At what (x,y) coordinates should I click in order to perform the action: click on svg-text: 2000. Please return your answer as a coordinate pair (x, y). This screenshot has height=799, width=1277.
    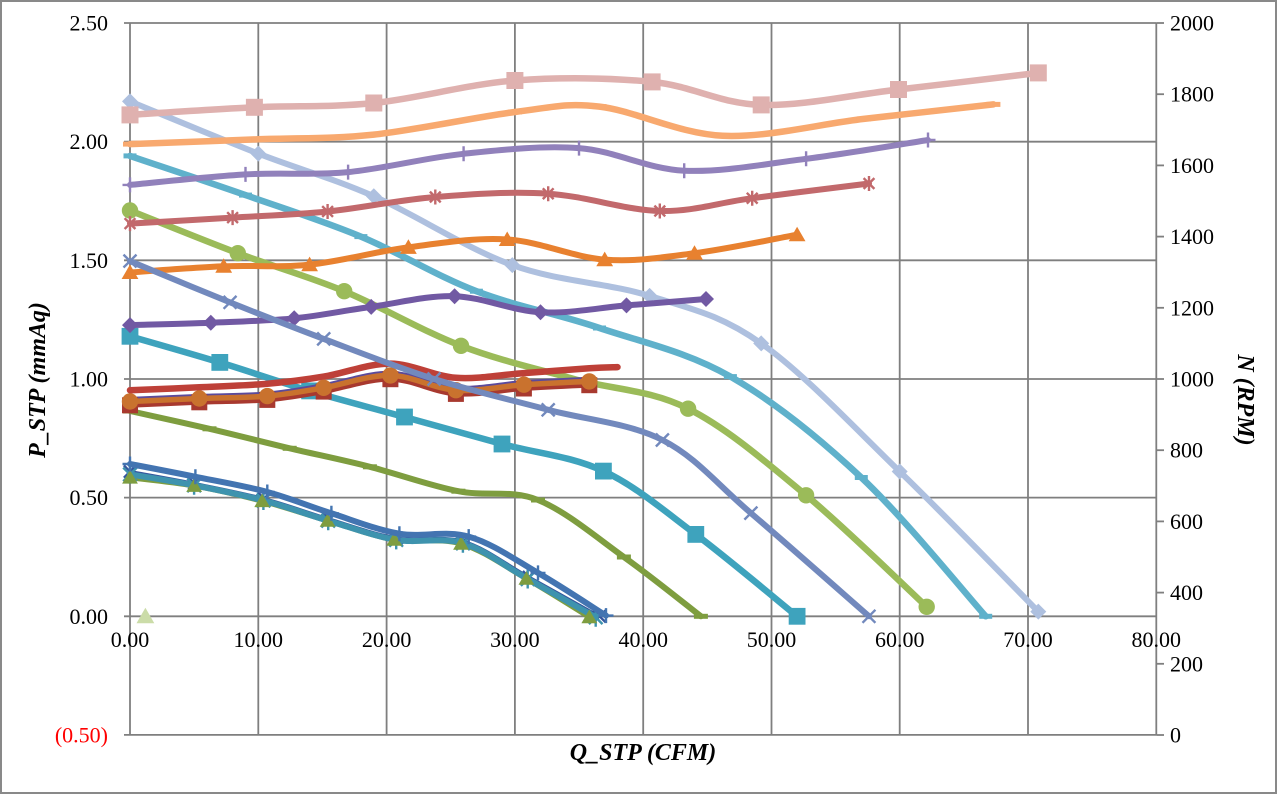
    Looking at the image, I should click on (1192, 23).